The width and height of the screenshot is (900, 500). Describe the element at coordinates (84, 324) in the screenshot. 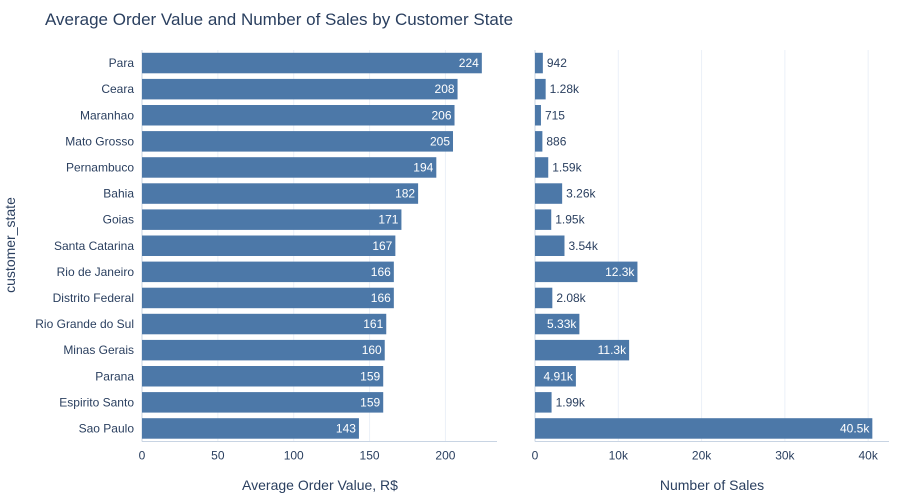

I see `y-tick-10: Rio Grande do Sul` at that location.